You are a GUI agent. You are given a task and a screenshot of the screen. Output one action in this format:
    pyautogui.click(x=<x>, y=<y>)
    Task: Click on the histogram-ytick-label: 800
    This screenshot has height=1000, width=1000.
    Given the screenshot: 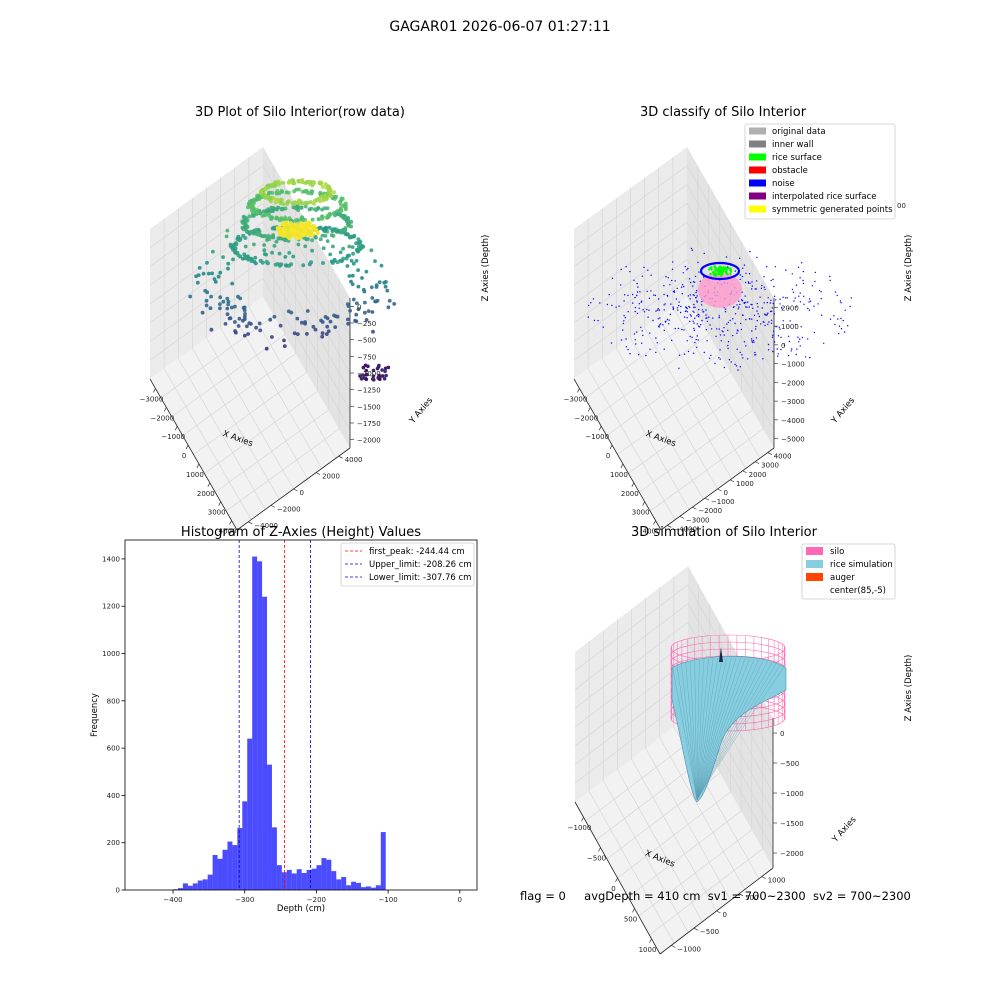 What is the action you would take?
    pyautogui.click(x=113, y=701)
    